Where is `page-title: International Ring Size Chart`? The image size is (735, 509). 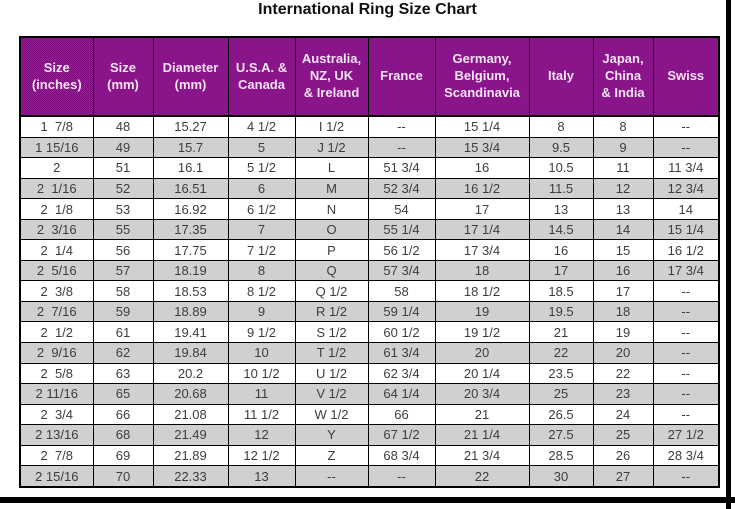 page-title: International Ring Size Chart is located at coordinates (367, 9).